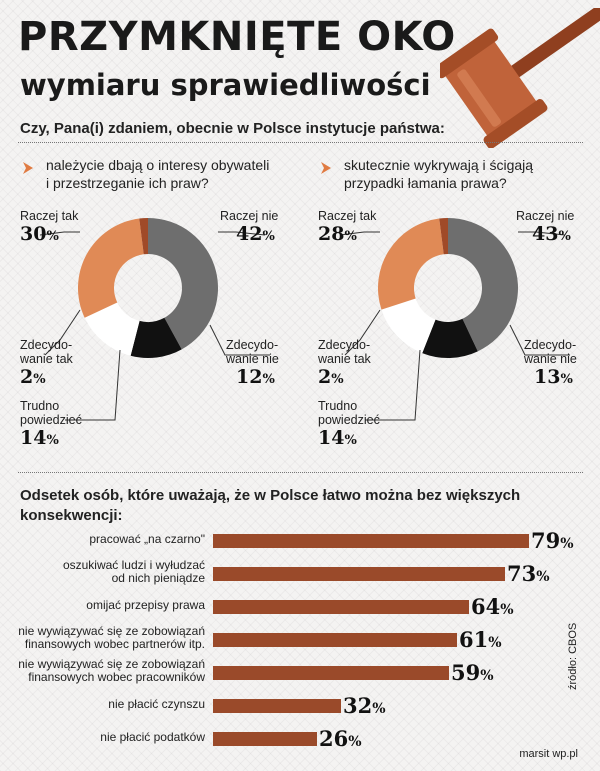 The height and width of the screenshot is (771, 600). I want to click on label-raczej-nie-1: Raczej nie, so click(249, 216).